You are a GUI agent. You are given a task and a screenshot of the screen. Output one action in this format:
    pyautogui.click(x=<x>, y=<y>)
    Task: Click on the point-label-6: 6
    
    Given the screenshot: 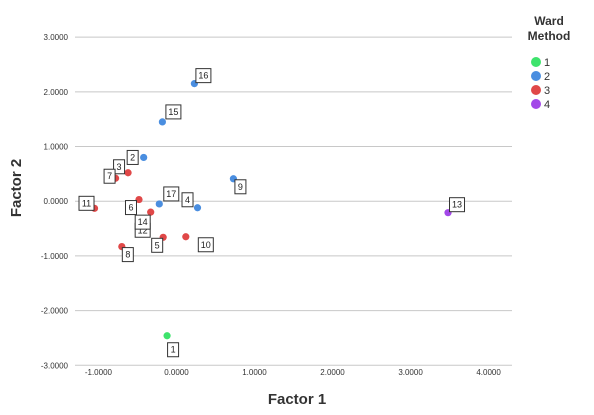 What is the action you would take?
    pyautogui.click(x=130, y=208)
    